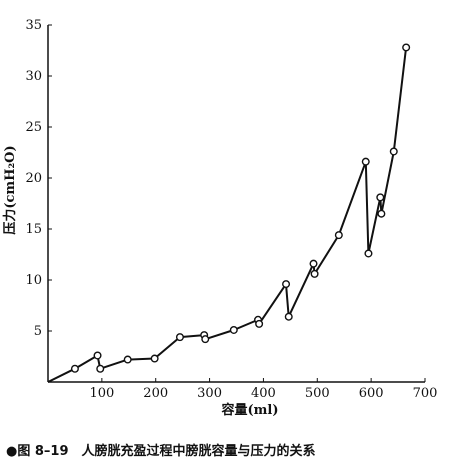  Describe the element at coordinates (101, 393) in the screenshot. I see `x-tick-label: 100` at that location.